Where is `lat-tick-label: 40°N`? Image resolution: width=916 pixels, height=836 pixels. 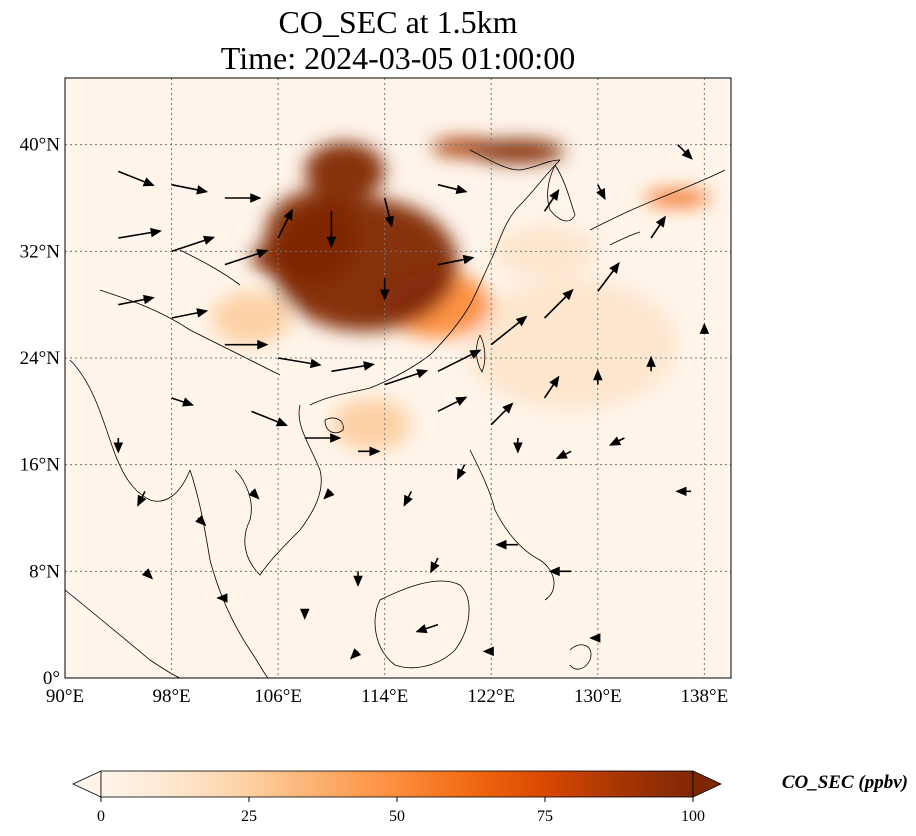
lat-tick-label: 40°N is located at coordinates (40, 145).